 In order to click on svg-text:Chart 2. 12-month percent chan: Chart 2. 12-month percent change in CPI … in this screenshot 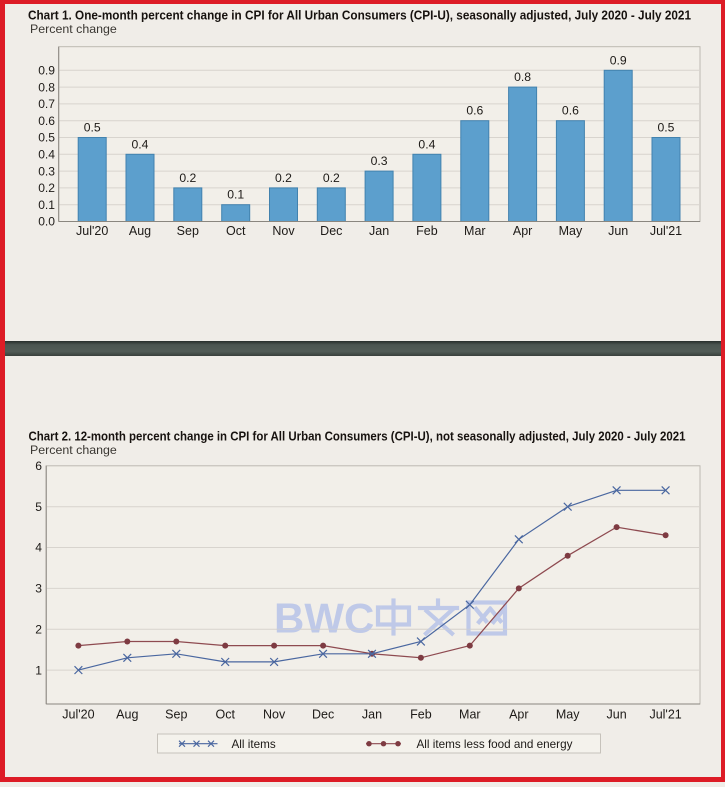, I will do `click(357, 436)`.